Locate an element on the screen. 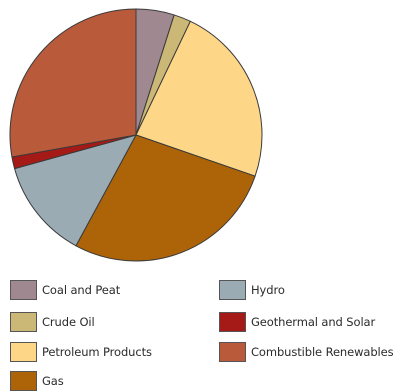  pie-slice-hydro is located at coordinates (75, 190).